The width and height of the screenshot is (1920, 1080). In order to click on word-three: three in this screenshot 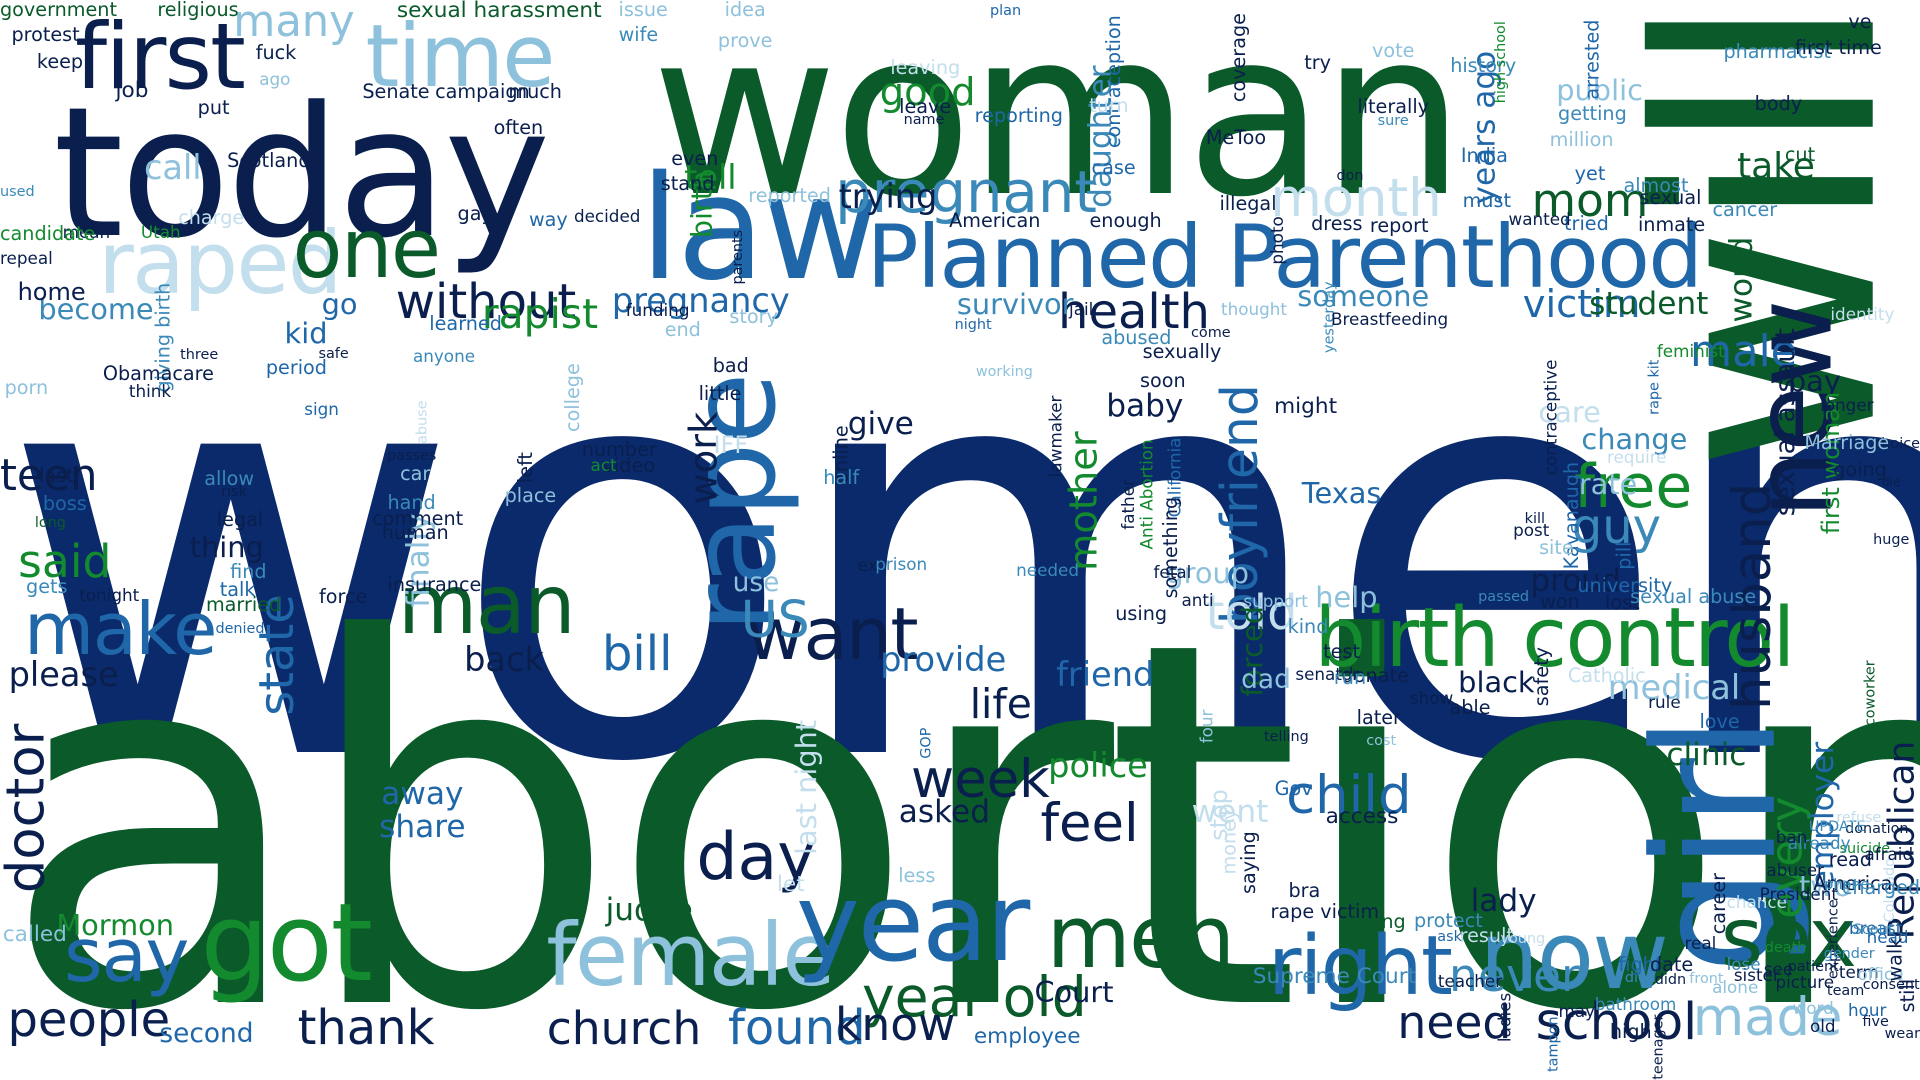, I will do `click(199, 354)`.